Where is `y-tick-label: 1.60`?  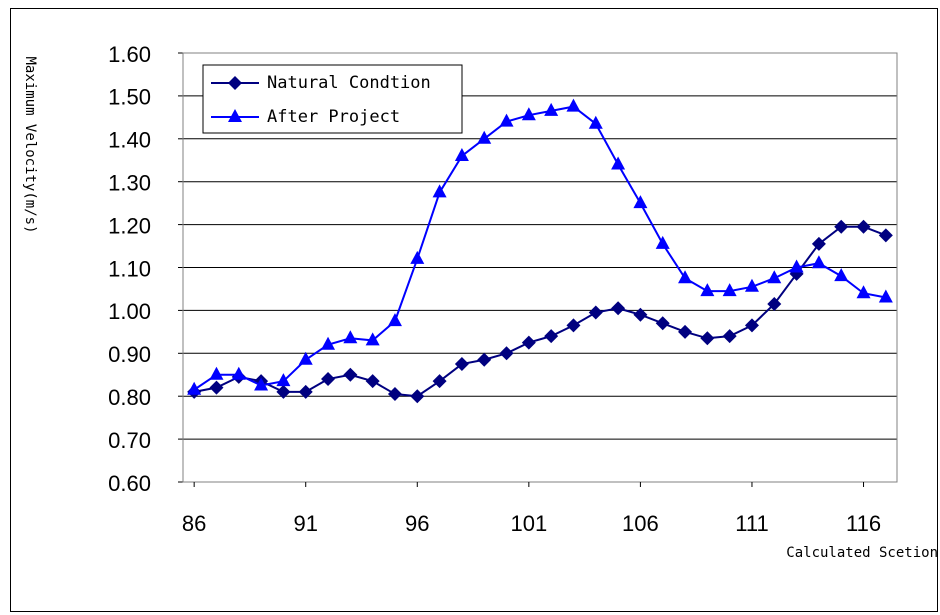 y-tick-label: 1.60 is located at coordinates (129, 54).